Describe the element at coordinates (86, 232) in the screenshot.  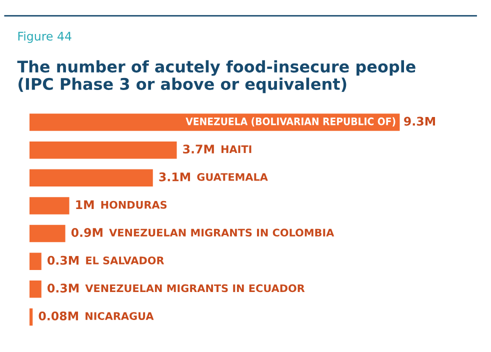
I see `data-label: 0.9M` at that location.